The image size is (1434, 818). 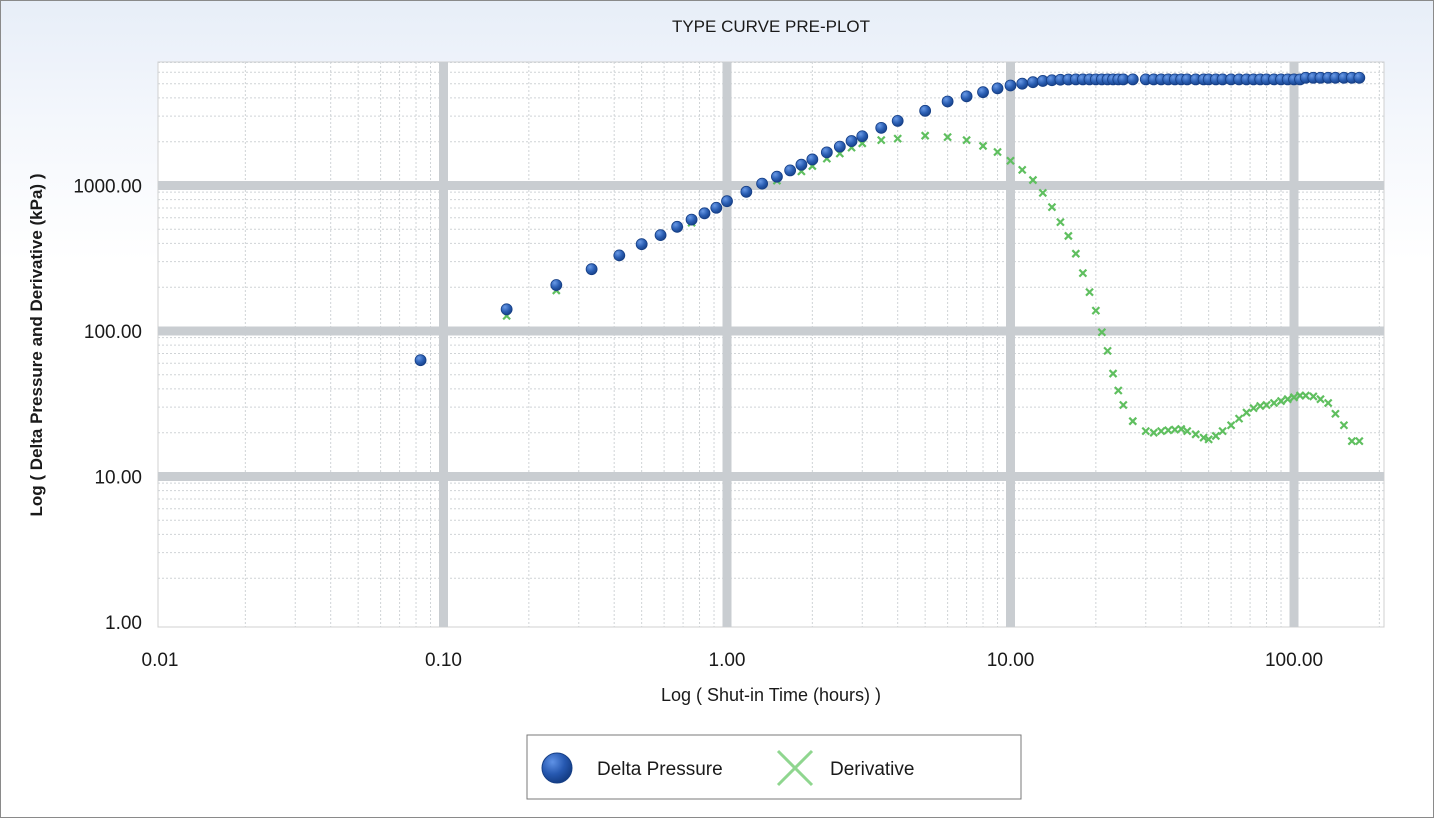 I want to click on x-tick-label: 0.10, so click(x=443, y=660).